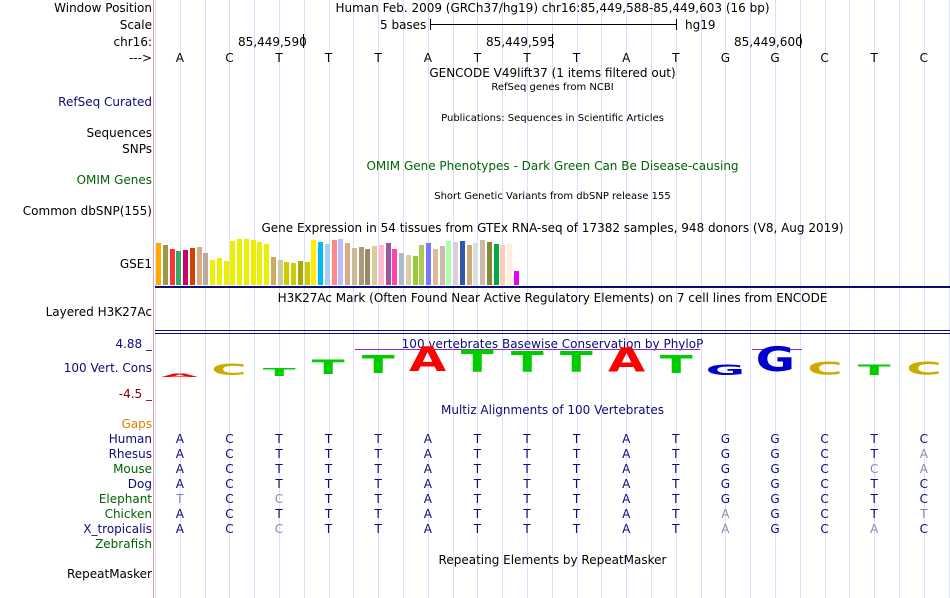 The width and height of the screenshot is (950, 598). I want to click on conservation-label: 100 Vert. Cons, so click(107, 368).